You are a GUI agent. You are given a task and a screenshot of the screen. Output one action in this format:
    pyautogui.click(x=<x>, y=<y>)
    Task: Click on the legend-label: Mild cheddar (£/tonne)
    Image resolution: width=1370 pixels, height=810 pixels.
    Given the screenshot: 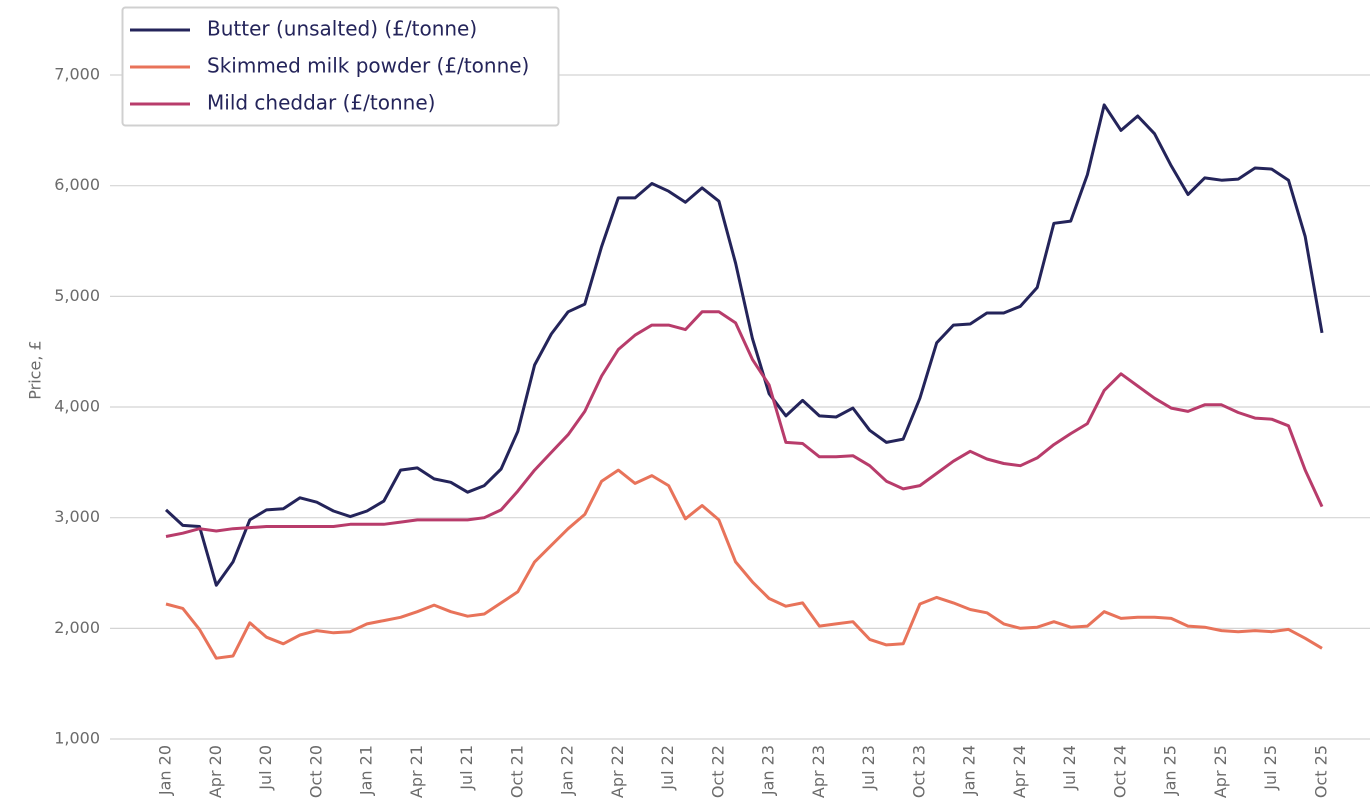 What is the action you would take?
    pyautogui.click(x=321, y=103)
    